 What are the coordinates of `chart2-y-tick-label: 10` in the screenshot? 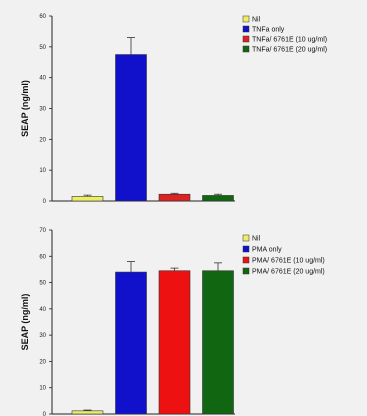 It's located at (42, 389).